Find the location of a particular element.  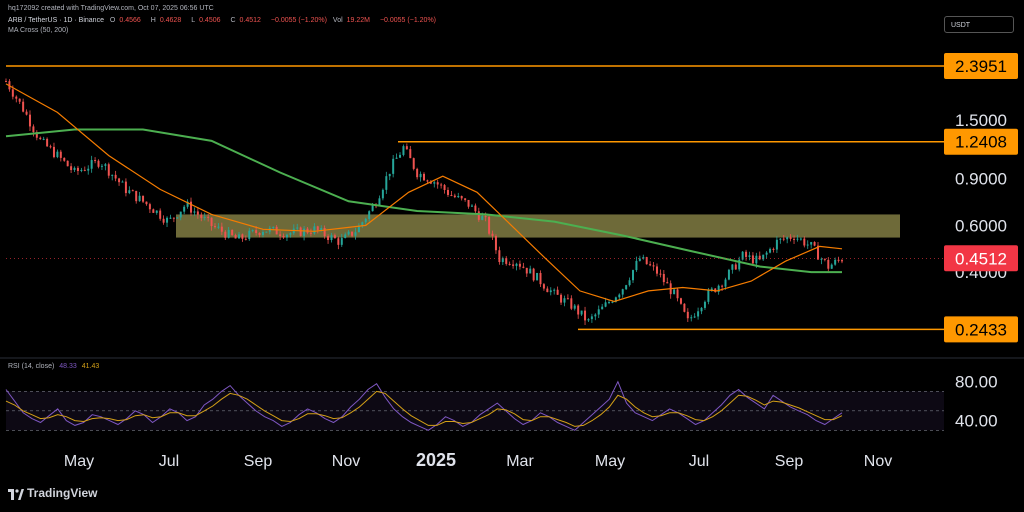

brand-name: TradingView is located at coordinates (62, 493).